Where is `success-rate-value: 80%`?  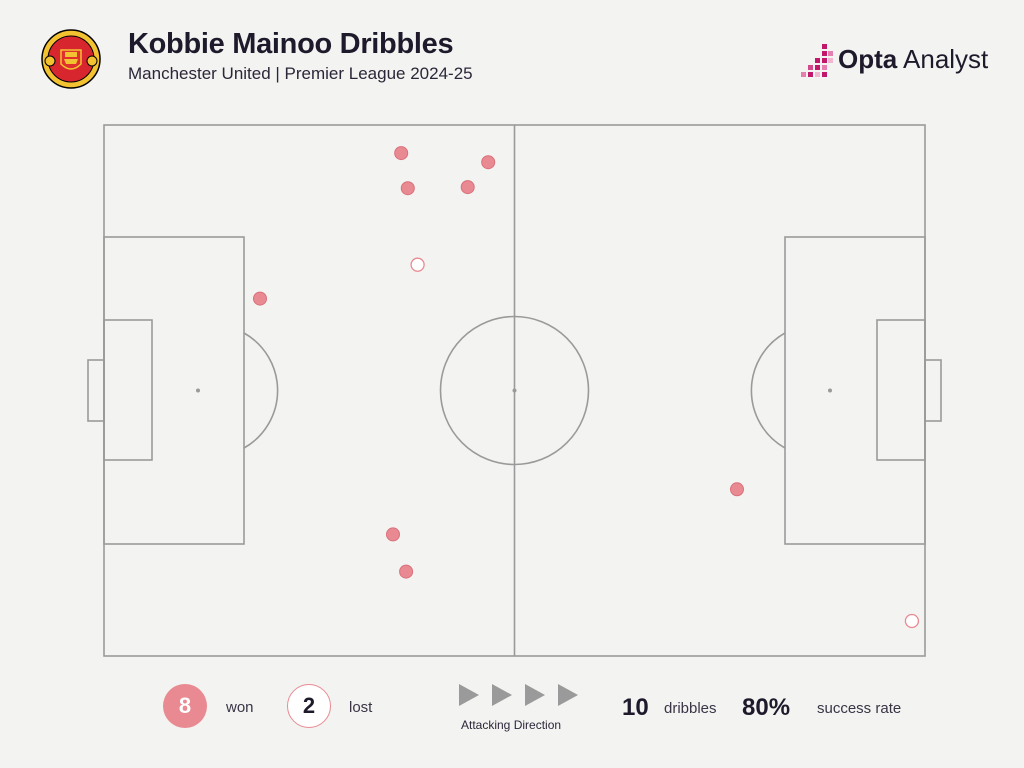 success-rate-value: 80% is located at coordinates (766, 707).